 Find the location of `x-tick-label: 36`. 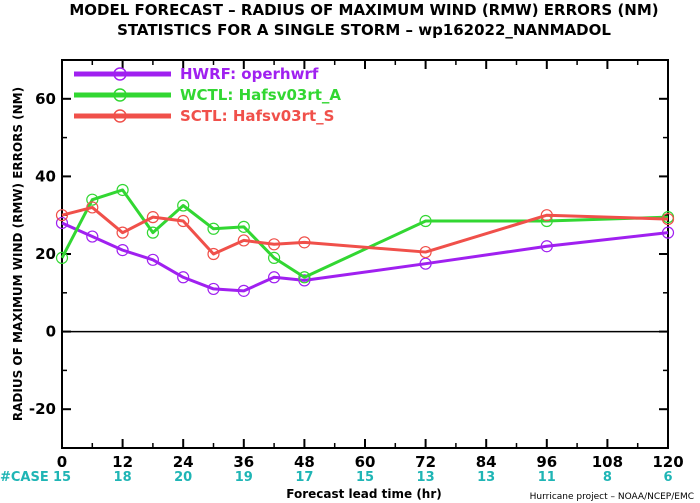

x-tick-label: 36 is located at coordinates (243, 462).